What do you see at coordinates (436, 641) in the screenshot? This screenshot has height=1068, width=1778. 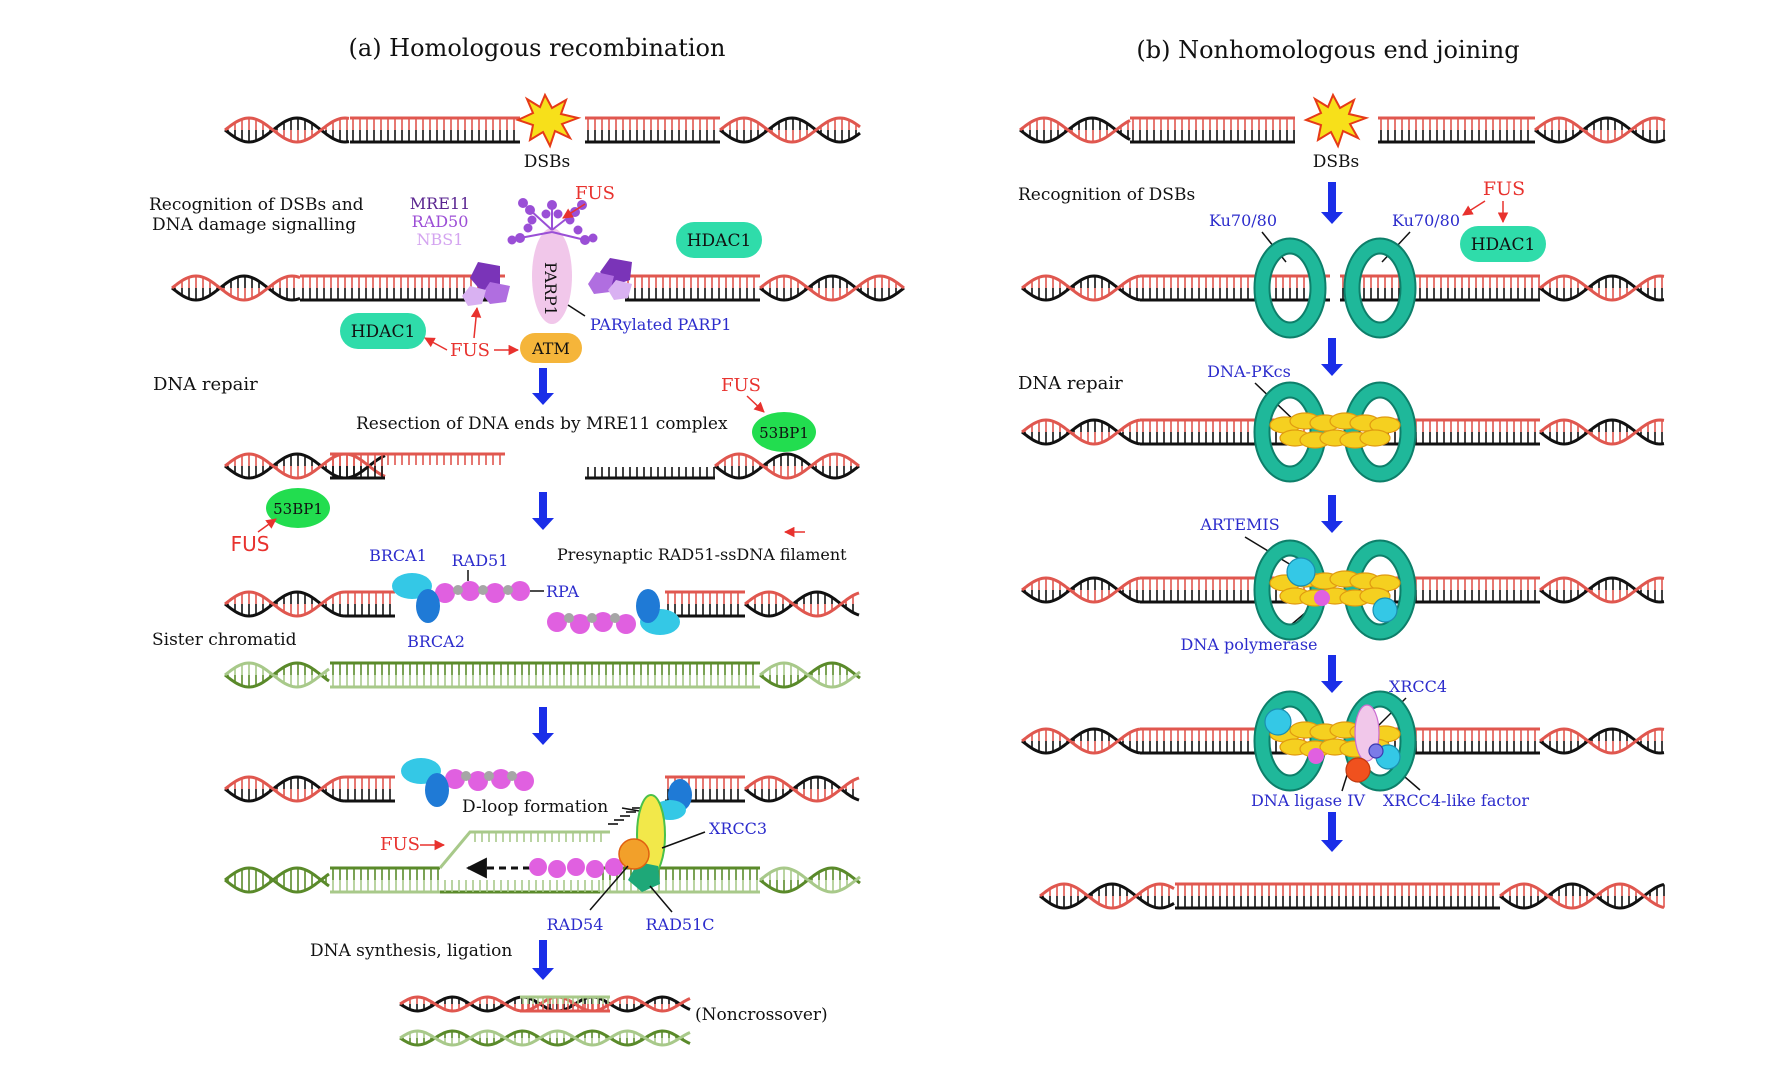 I see `brca2-label: BRCA2` at bounding box center [436, 641].